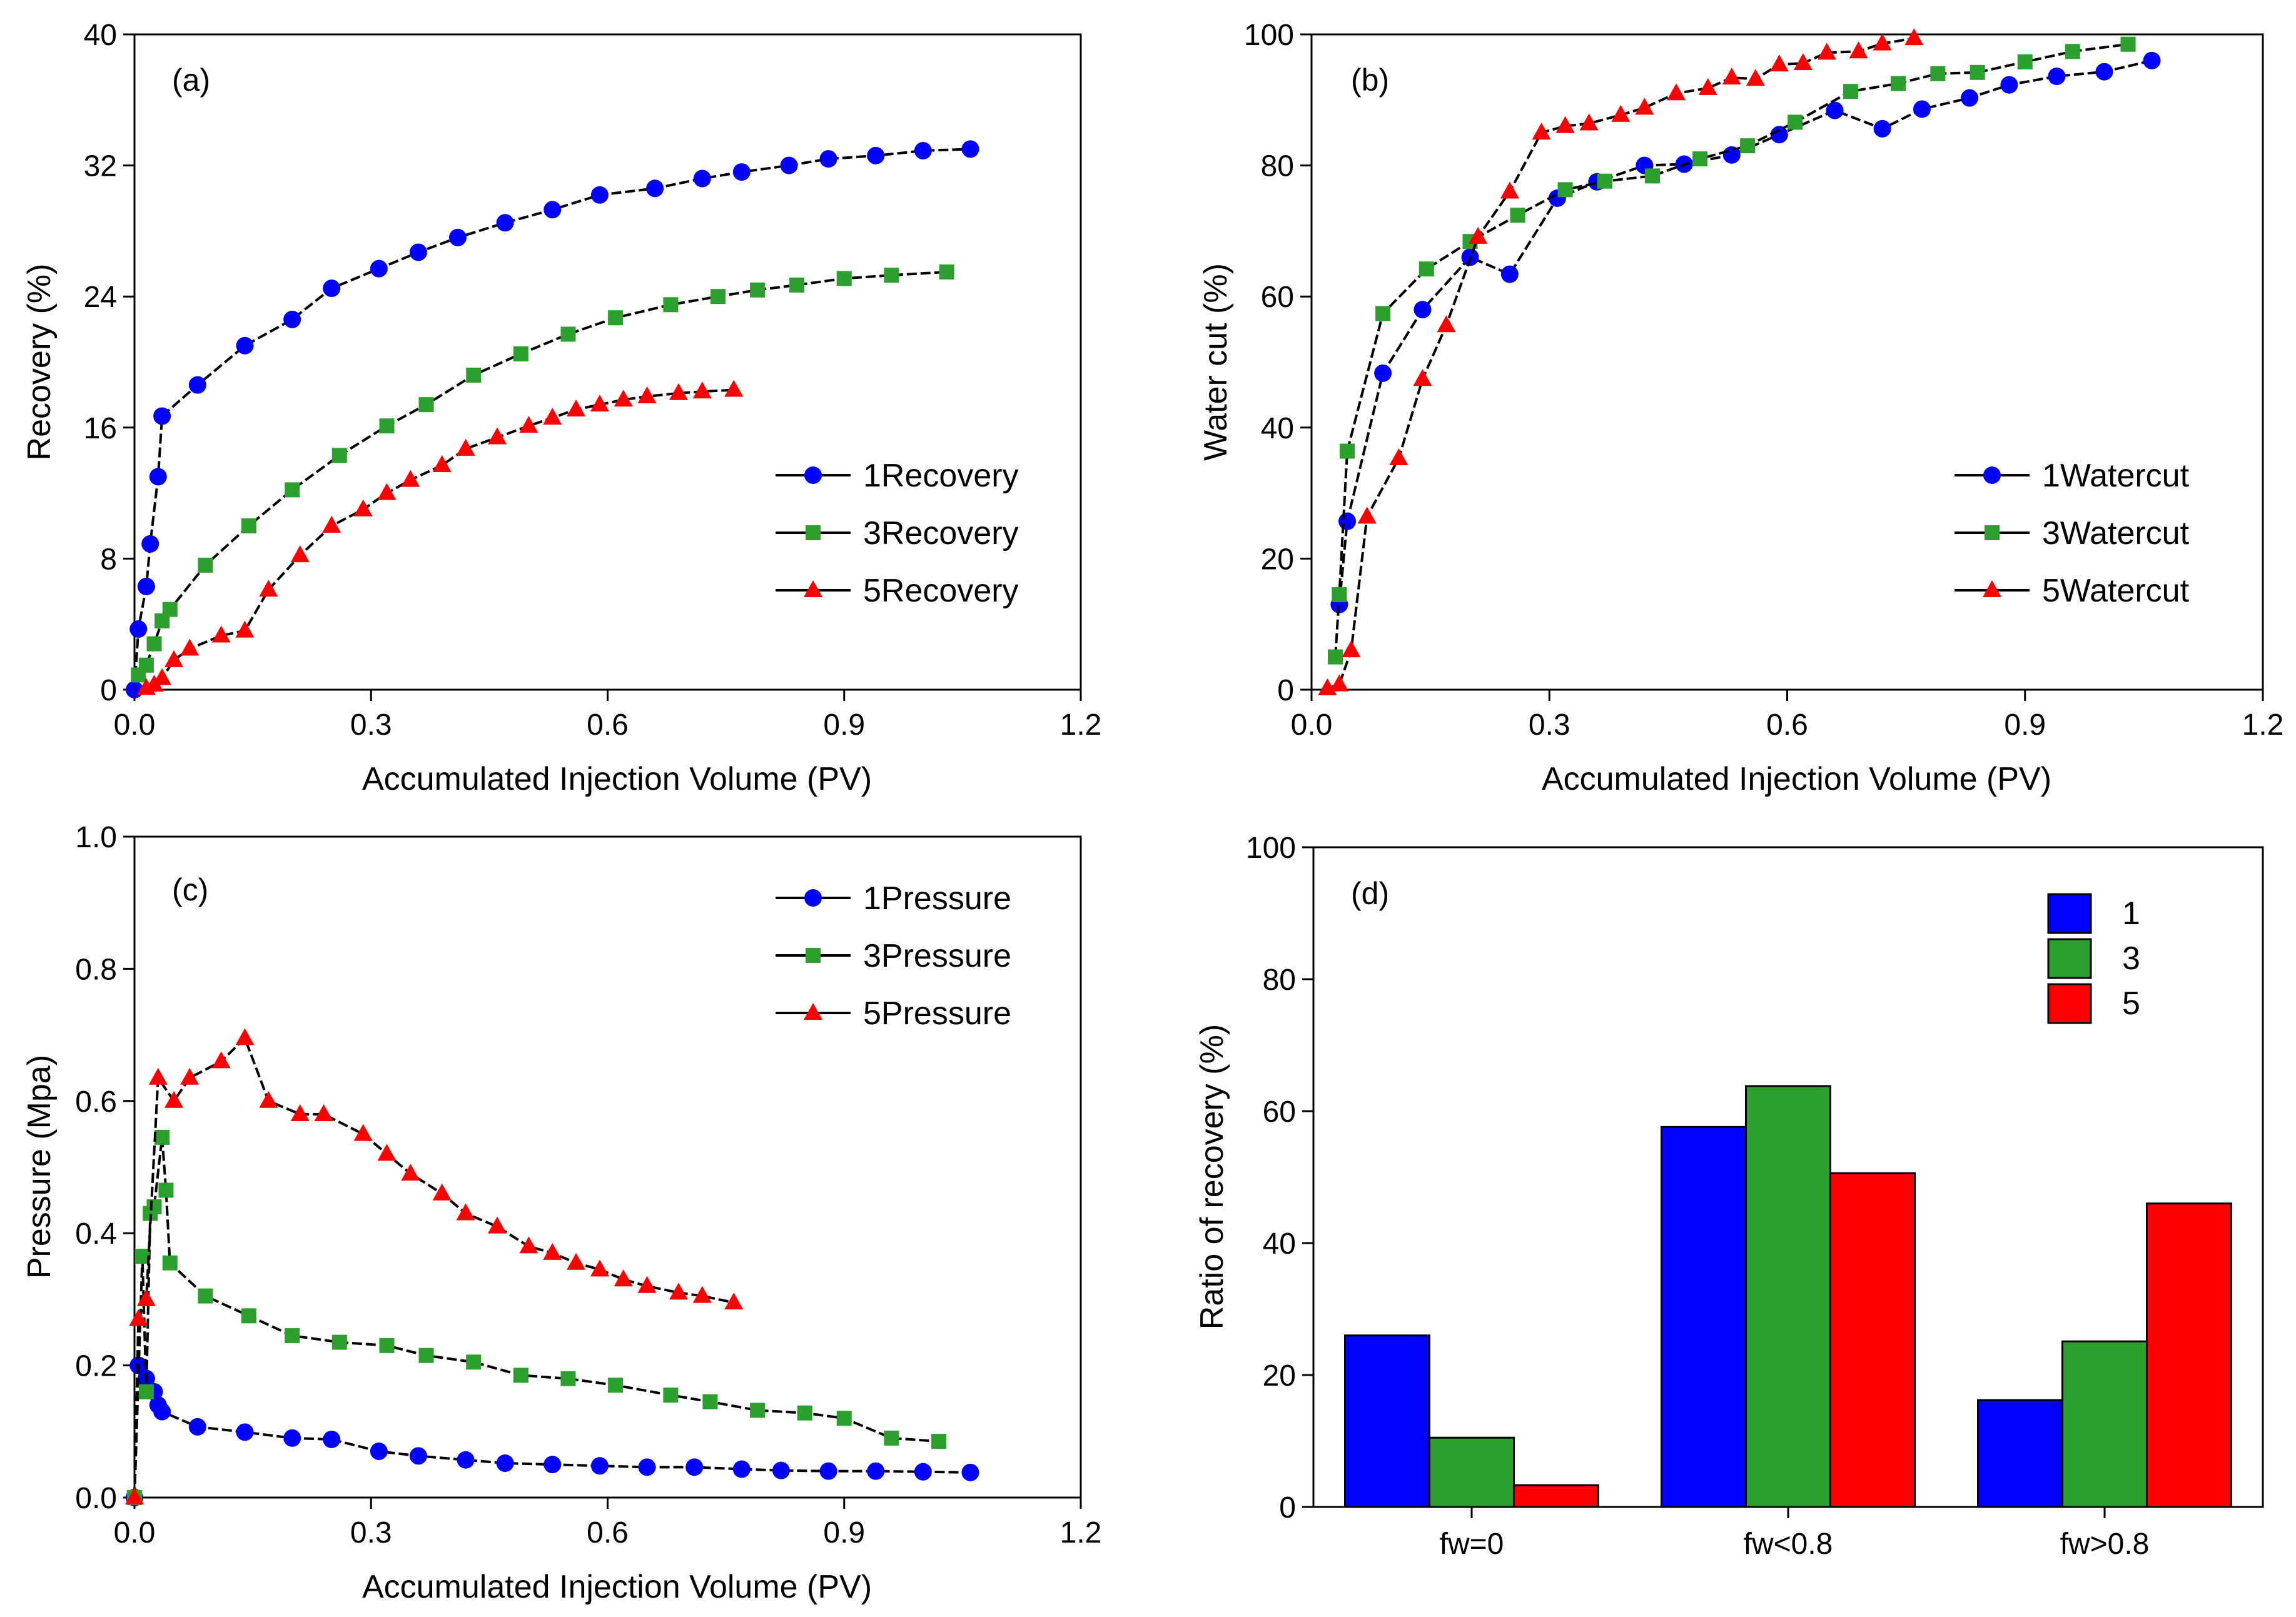  I want to click on series-line-3Watercut, so click(1731, 350).